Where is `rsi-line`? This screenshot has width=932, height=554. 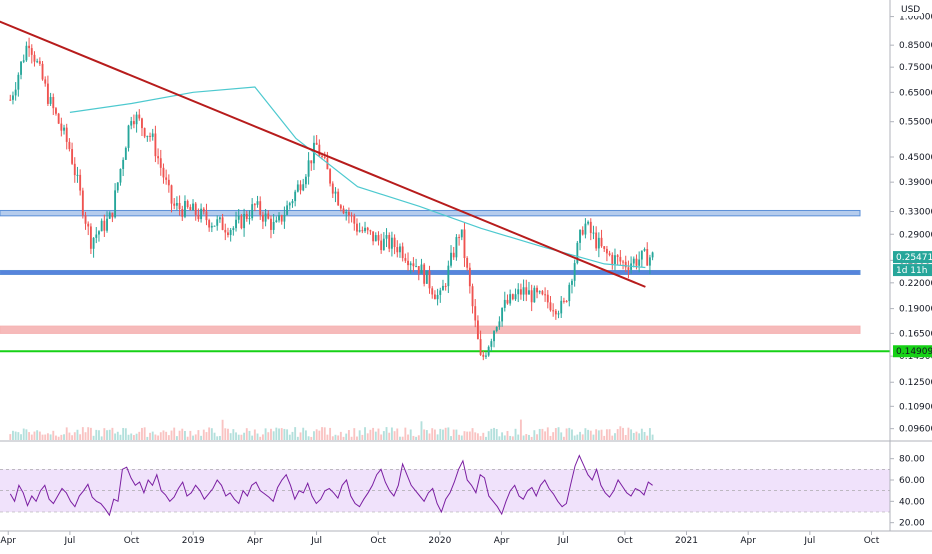
rsi-line is located at coordinates (331, 485).